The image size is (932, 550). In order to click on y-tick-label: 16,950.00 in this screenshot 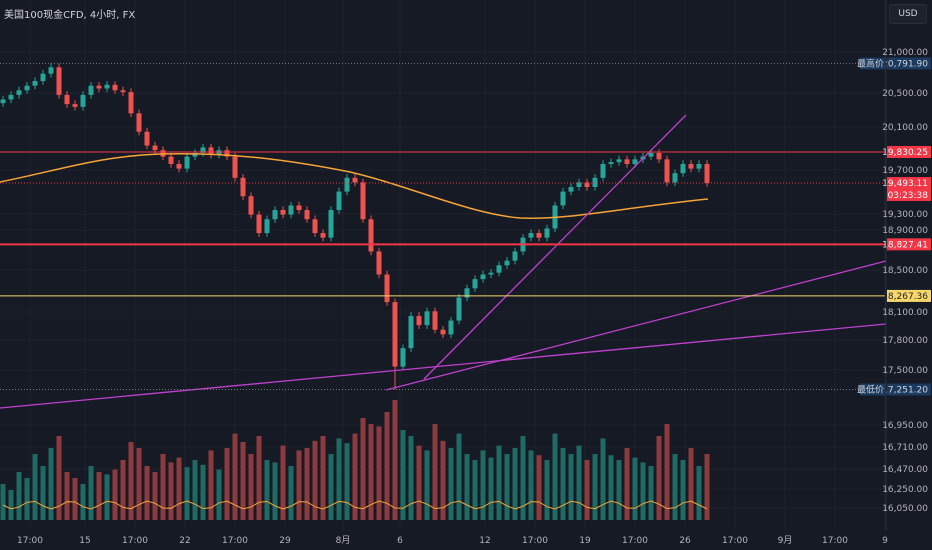, I will do `click(905, 426)`.